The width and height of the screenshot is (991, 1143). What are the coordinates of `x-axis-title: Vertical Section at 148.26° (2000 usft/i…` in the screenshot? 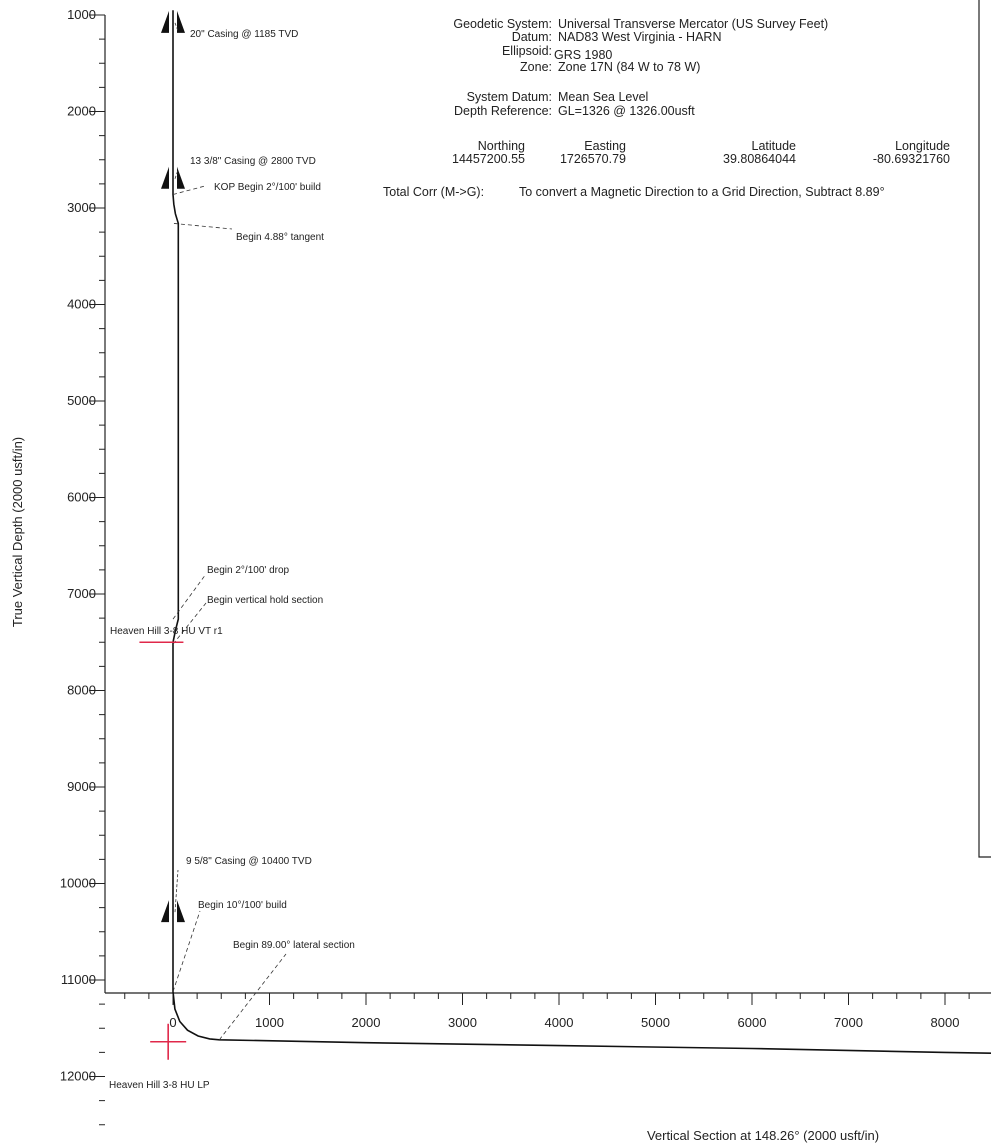 It's located at (763, 1135).